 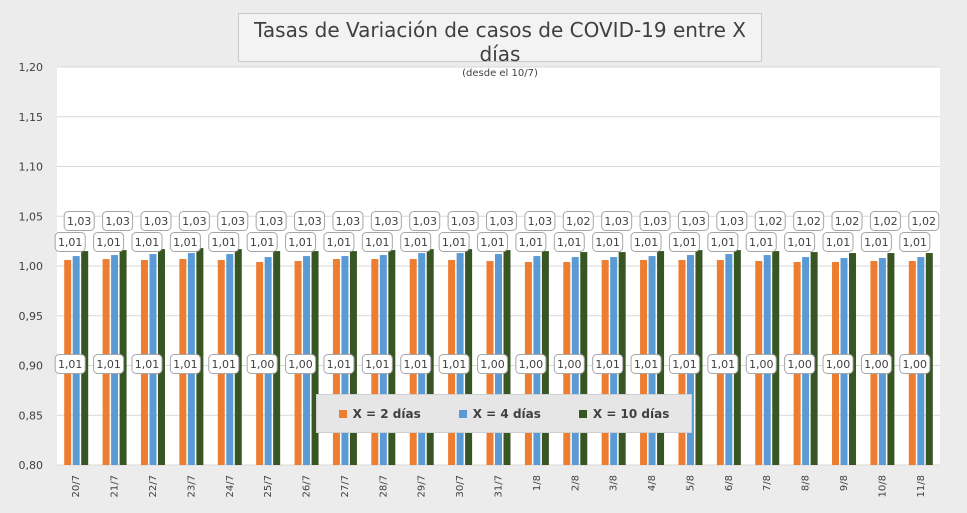 I want to click on y-tick-label: 0,80, so click(x=31, y=465).